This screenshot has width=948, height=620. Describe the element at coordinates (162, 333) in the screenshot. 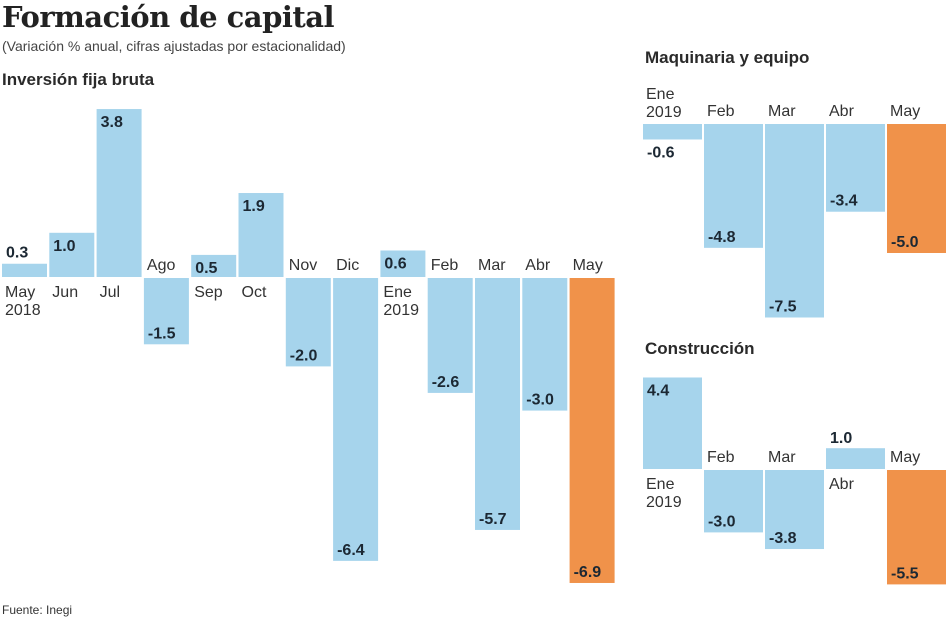

I see `data-label: -1.5` at that location.